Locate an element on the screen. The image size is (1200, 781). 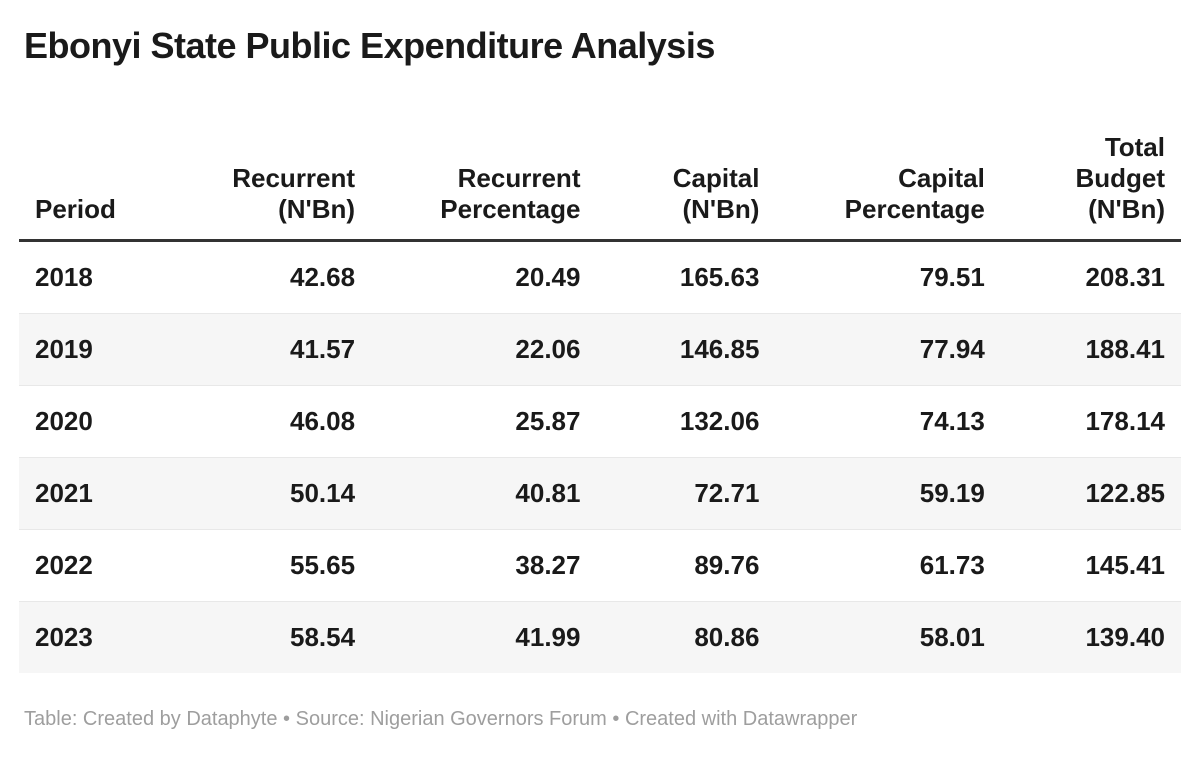
column-header-capital-nbn: Capital (N'Bn) is located at coordinates (686, 162).